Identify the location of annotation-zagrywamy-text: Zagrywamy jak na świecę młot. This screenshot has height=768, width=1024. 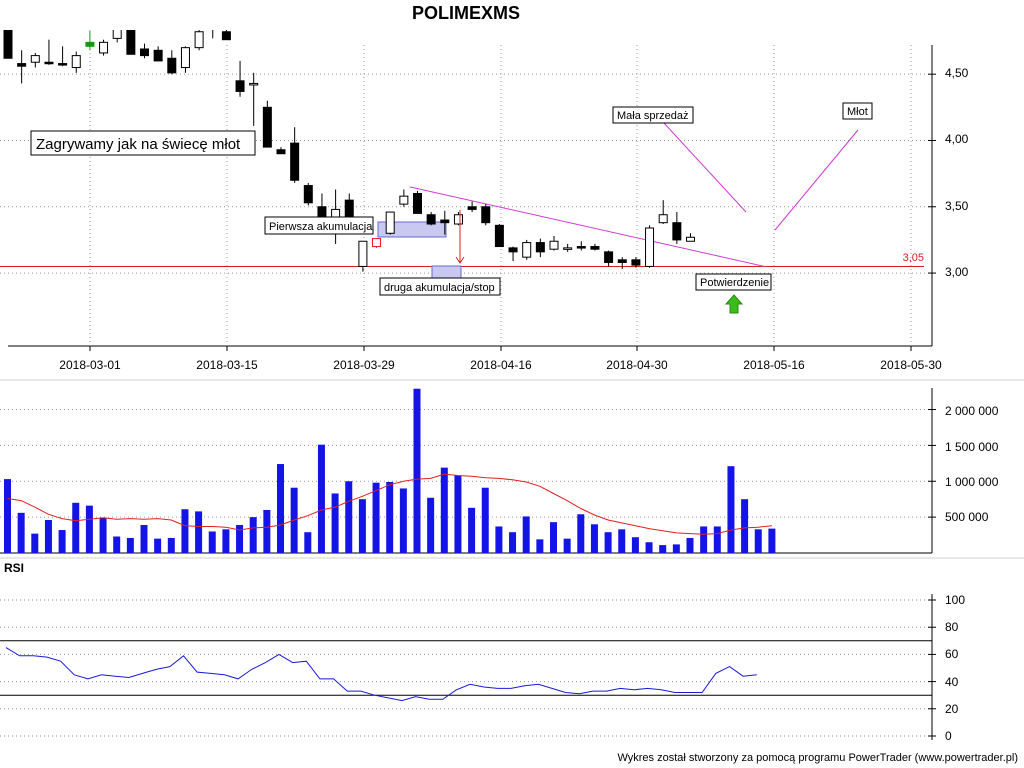
(138, 144).